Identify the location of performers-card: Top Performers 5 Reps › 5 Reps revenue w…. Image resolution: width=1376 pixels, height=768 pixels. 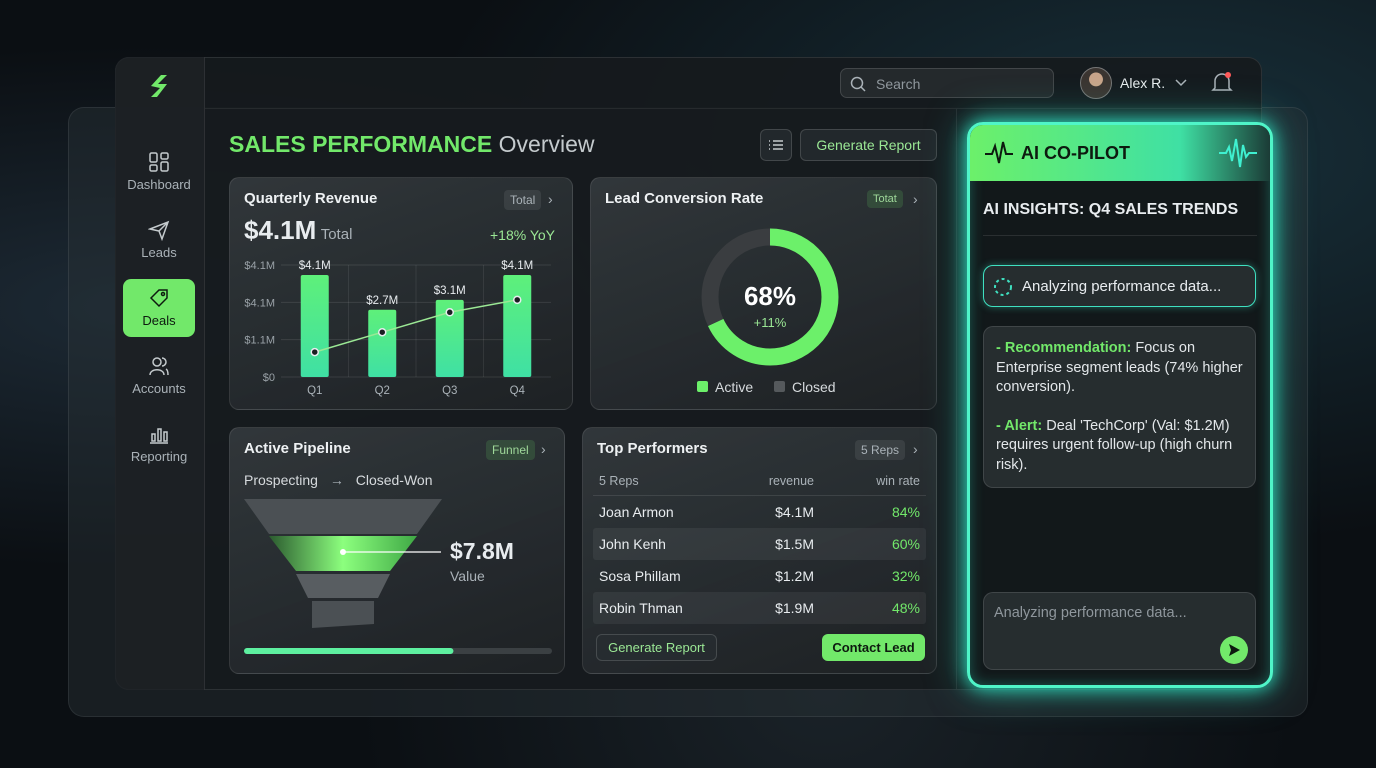
(759, 550).